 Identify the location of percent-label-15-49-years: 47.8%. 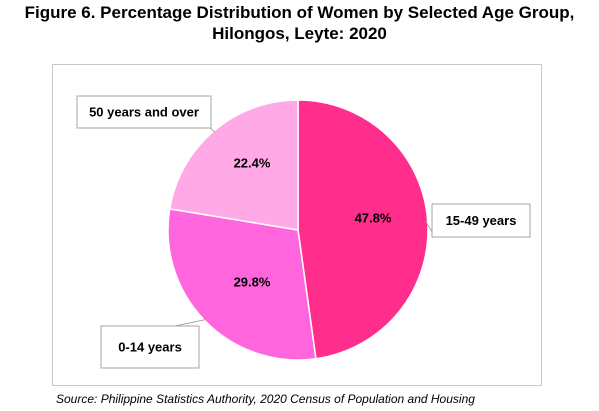
(373, 218).